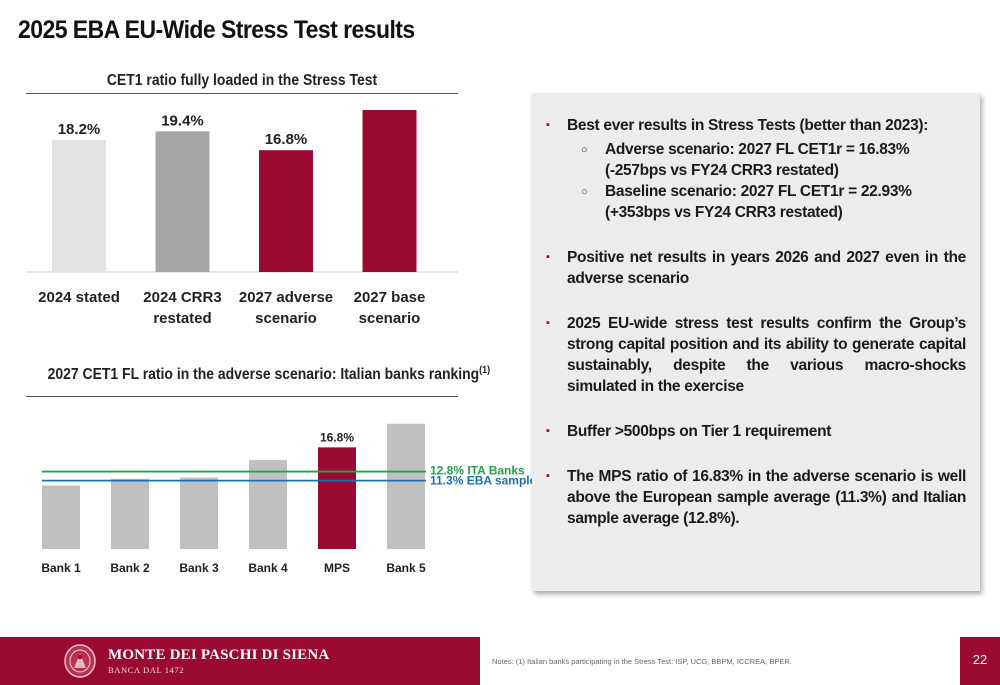 Image resolution: width=1000 pixels, height=685 pixels. I want to click on chart1-category-label: 2024 stated, so click(79, 297).